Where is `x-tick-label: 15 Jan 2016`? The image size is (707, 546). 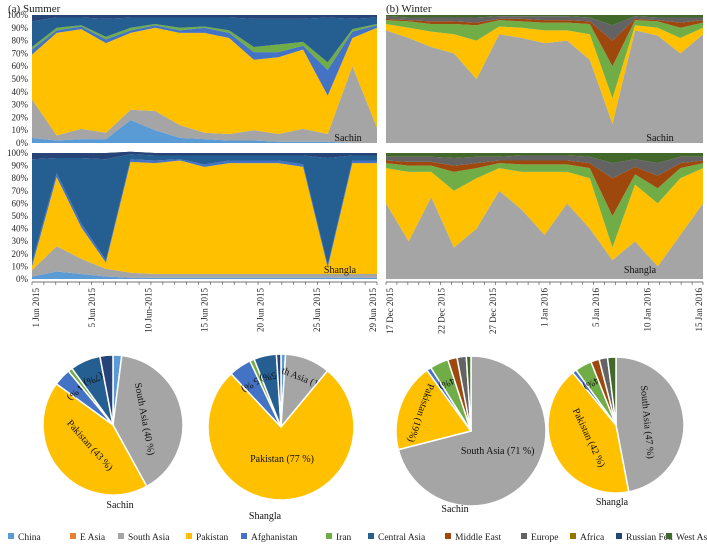
x-tick-label: 15 Jan 2016 is located at coordinates (699, 310).